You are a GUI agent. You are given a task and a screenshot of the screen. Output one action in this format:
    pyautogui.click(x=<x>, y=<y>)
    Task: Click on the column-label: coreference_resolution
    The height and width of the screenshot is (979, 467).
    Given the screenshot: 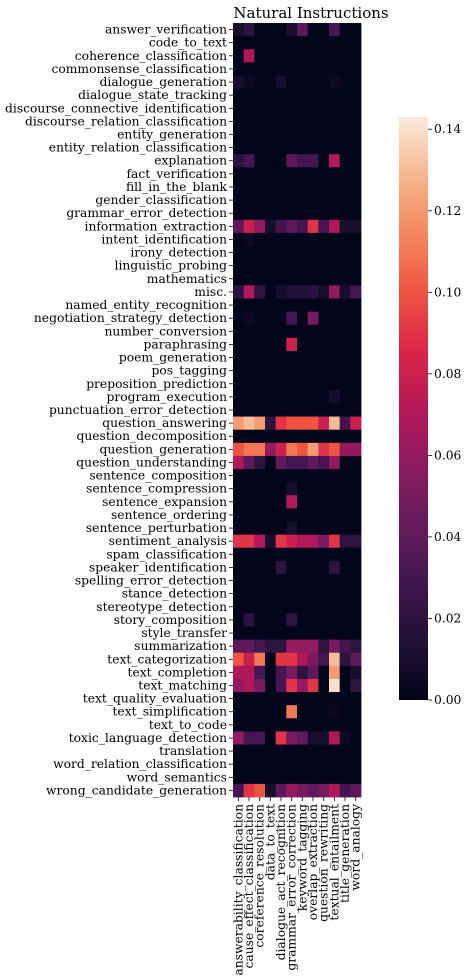 What is the action you would take?
    pyautogui.click(x=260, y=876)
    